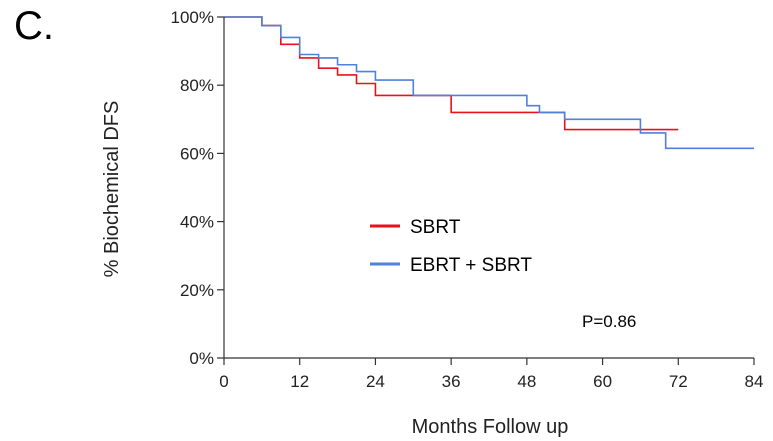 This screenshot has width=773, height=441. Describe the element at coordinates (197, 153) in the screenshot. I see `y-tick-label: 60%` at that location.